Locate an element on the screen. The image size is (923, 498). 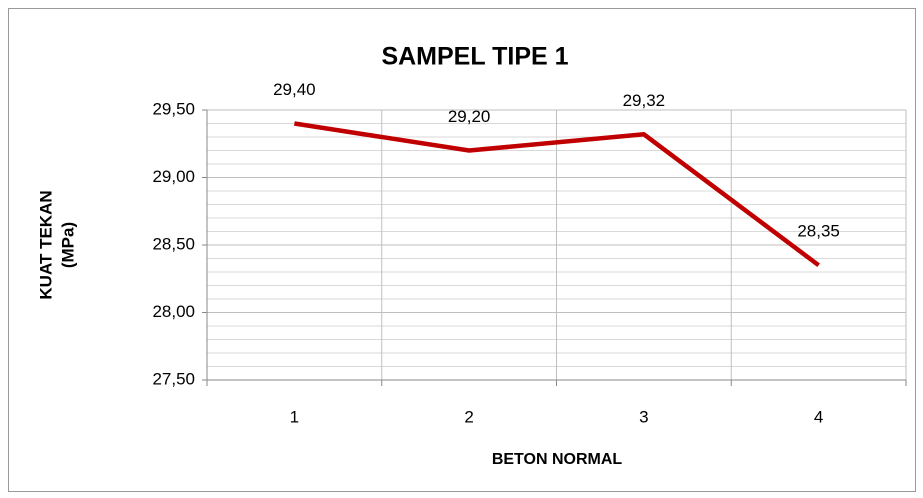
data-label: 29,20 is located at coordinates (469, 116).